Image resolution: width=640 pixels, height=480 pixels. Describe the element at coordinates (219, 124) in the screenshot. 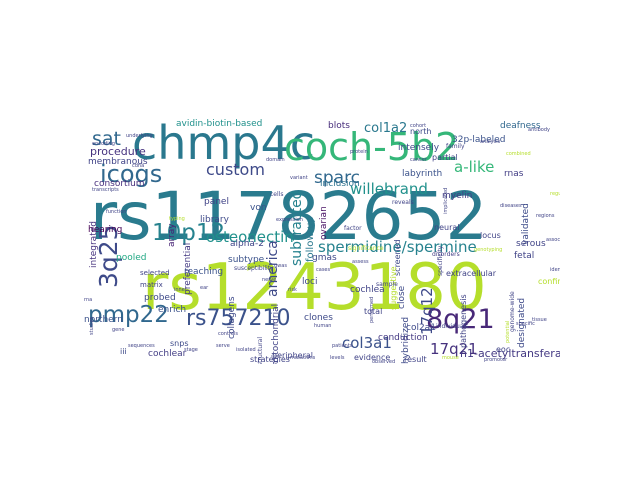

I see `word-avidin-biotin-based: avidin-biotin-based` at that location.